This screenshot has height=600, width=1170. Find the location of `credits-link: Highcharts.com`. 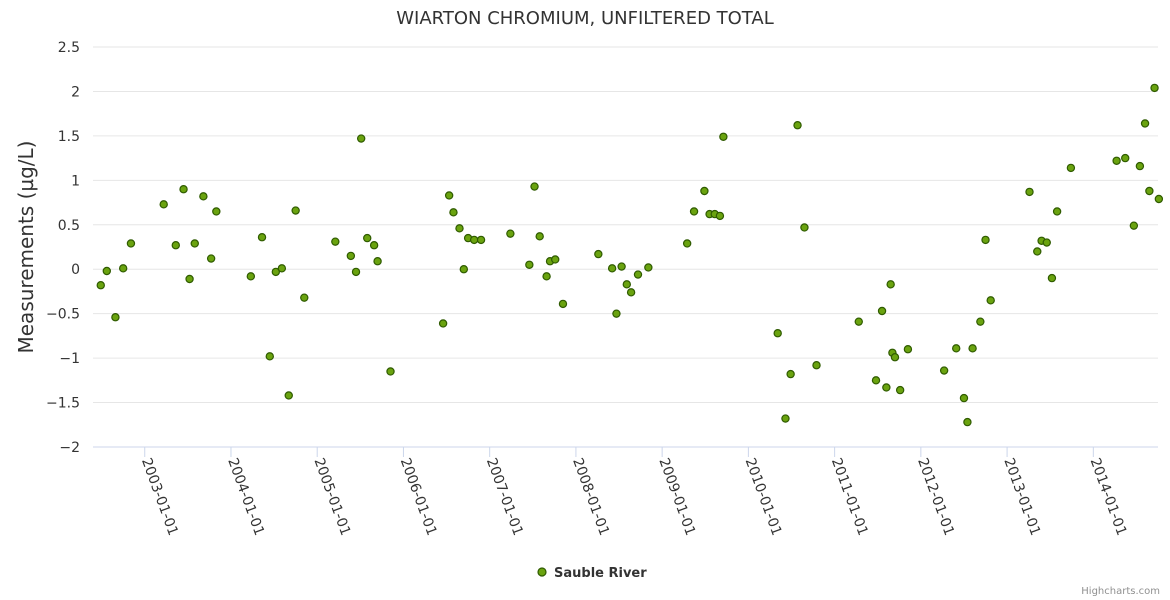

credits-link: Highcharts.com is located at coordinates (1120, 591).